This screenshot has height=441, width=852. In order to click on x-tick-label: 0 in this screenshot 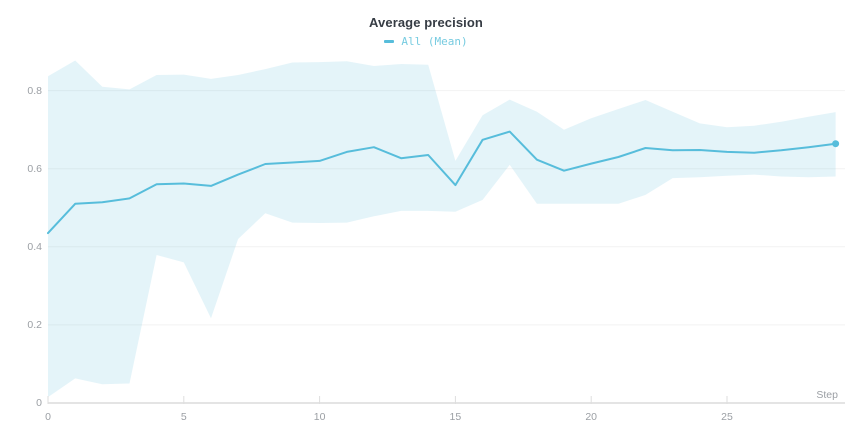, I will do `click(48, 417)`.